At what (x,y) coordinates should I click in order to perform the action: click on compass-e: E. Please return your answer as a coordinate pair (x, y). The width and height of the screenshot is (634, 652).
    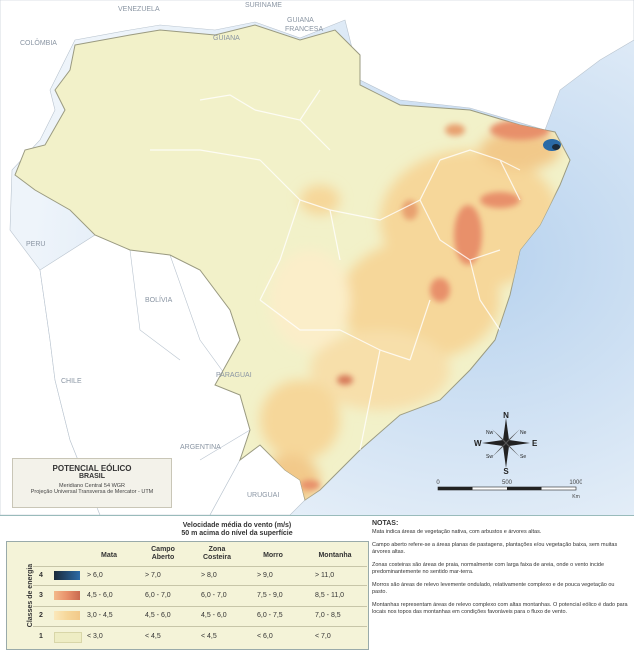
    Looking at the image, I should click on (535, 443).